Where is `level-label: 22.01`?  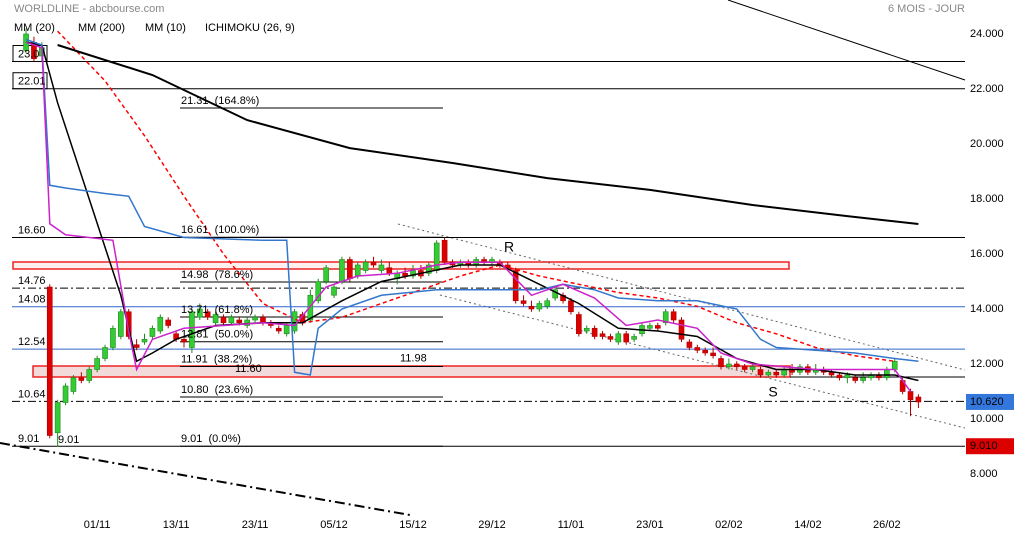
level-label: 22.01 is located at coordinates (32, 82).